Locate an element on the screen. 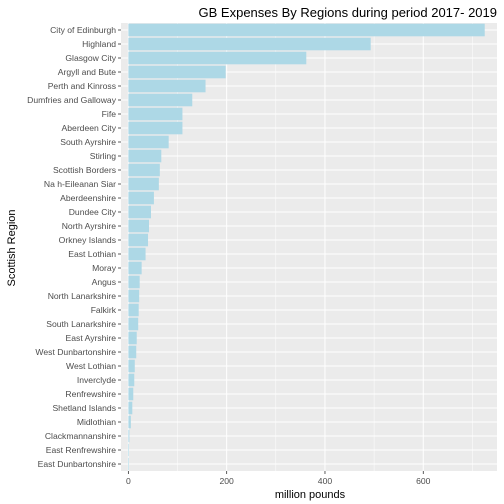 The width and height of the screenshot is (504, 504). y-tick-label: Scottish Borders is located at coordinates (84, 170).